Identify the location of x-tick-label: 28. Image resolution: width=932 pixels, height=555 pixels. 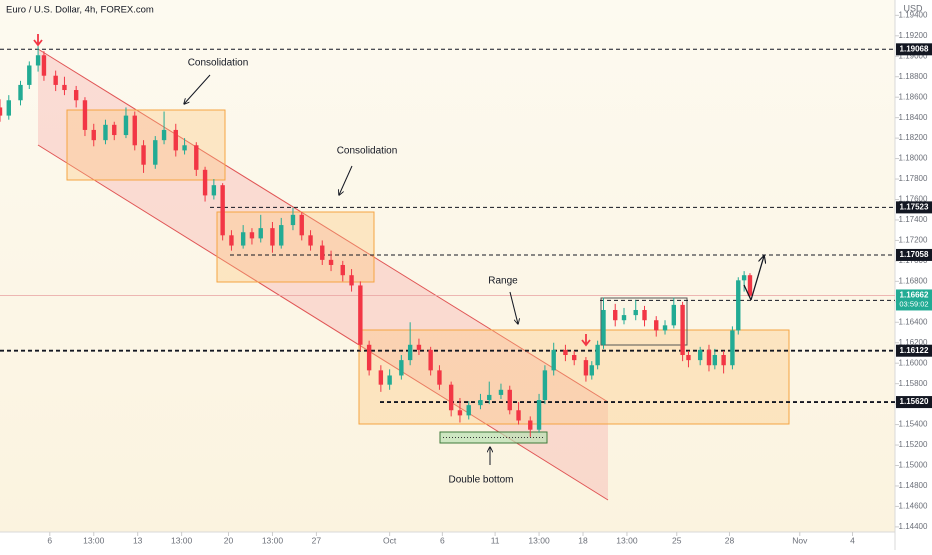
(730, 540).